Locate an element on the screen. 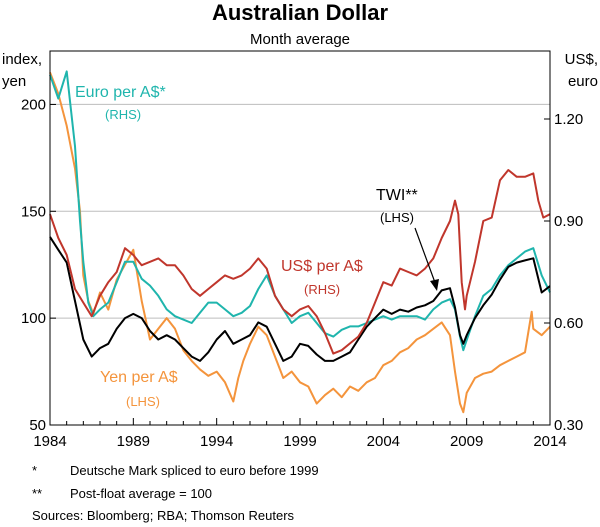 This screenshot has width=600, height=527. footnote-1-mark: * is located at coordinates (35, 470).